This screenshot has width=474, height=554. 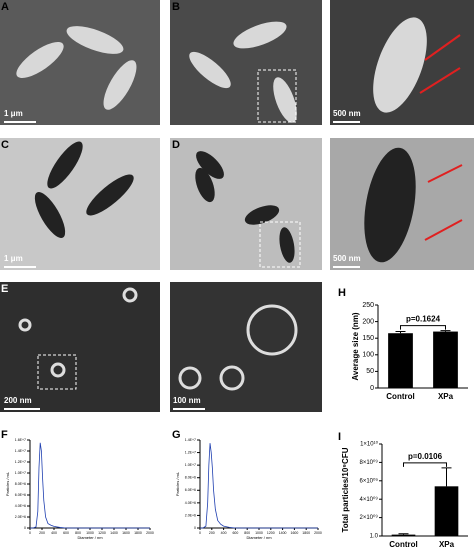 What do you see at coordinates (4, 289) in the screenshot?
I see `panel-label: E` at bounding box center [4, 289].